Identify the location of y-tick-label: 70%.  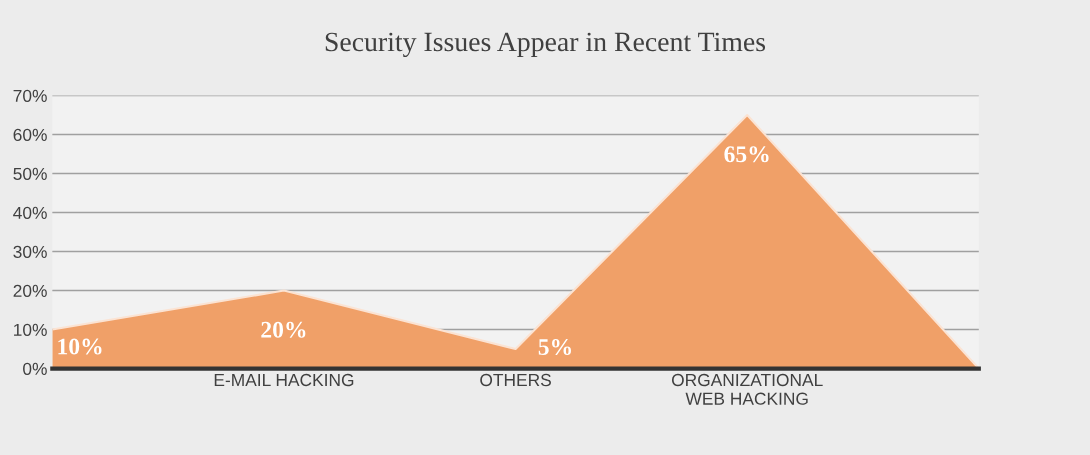
(30, 96).